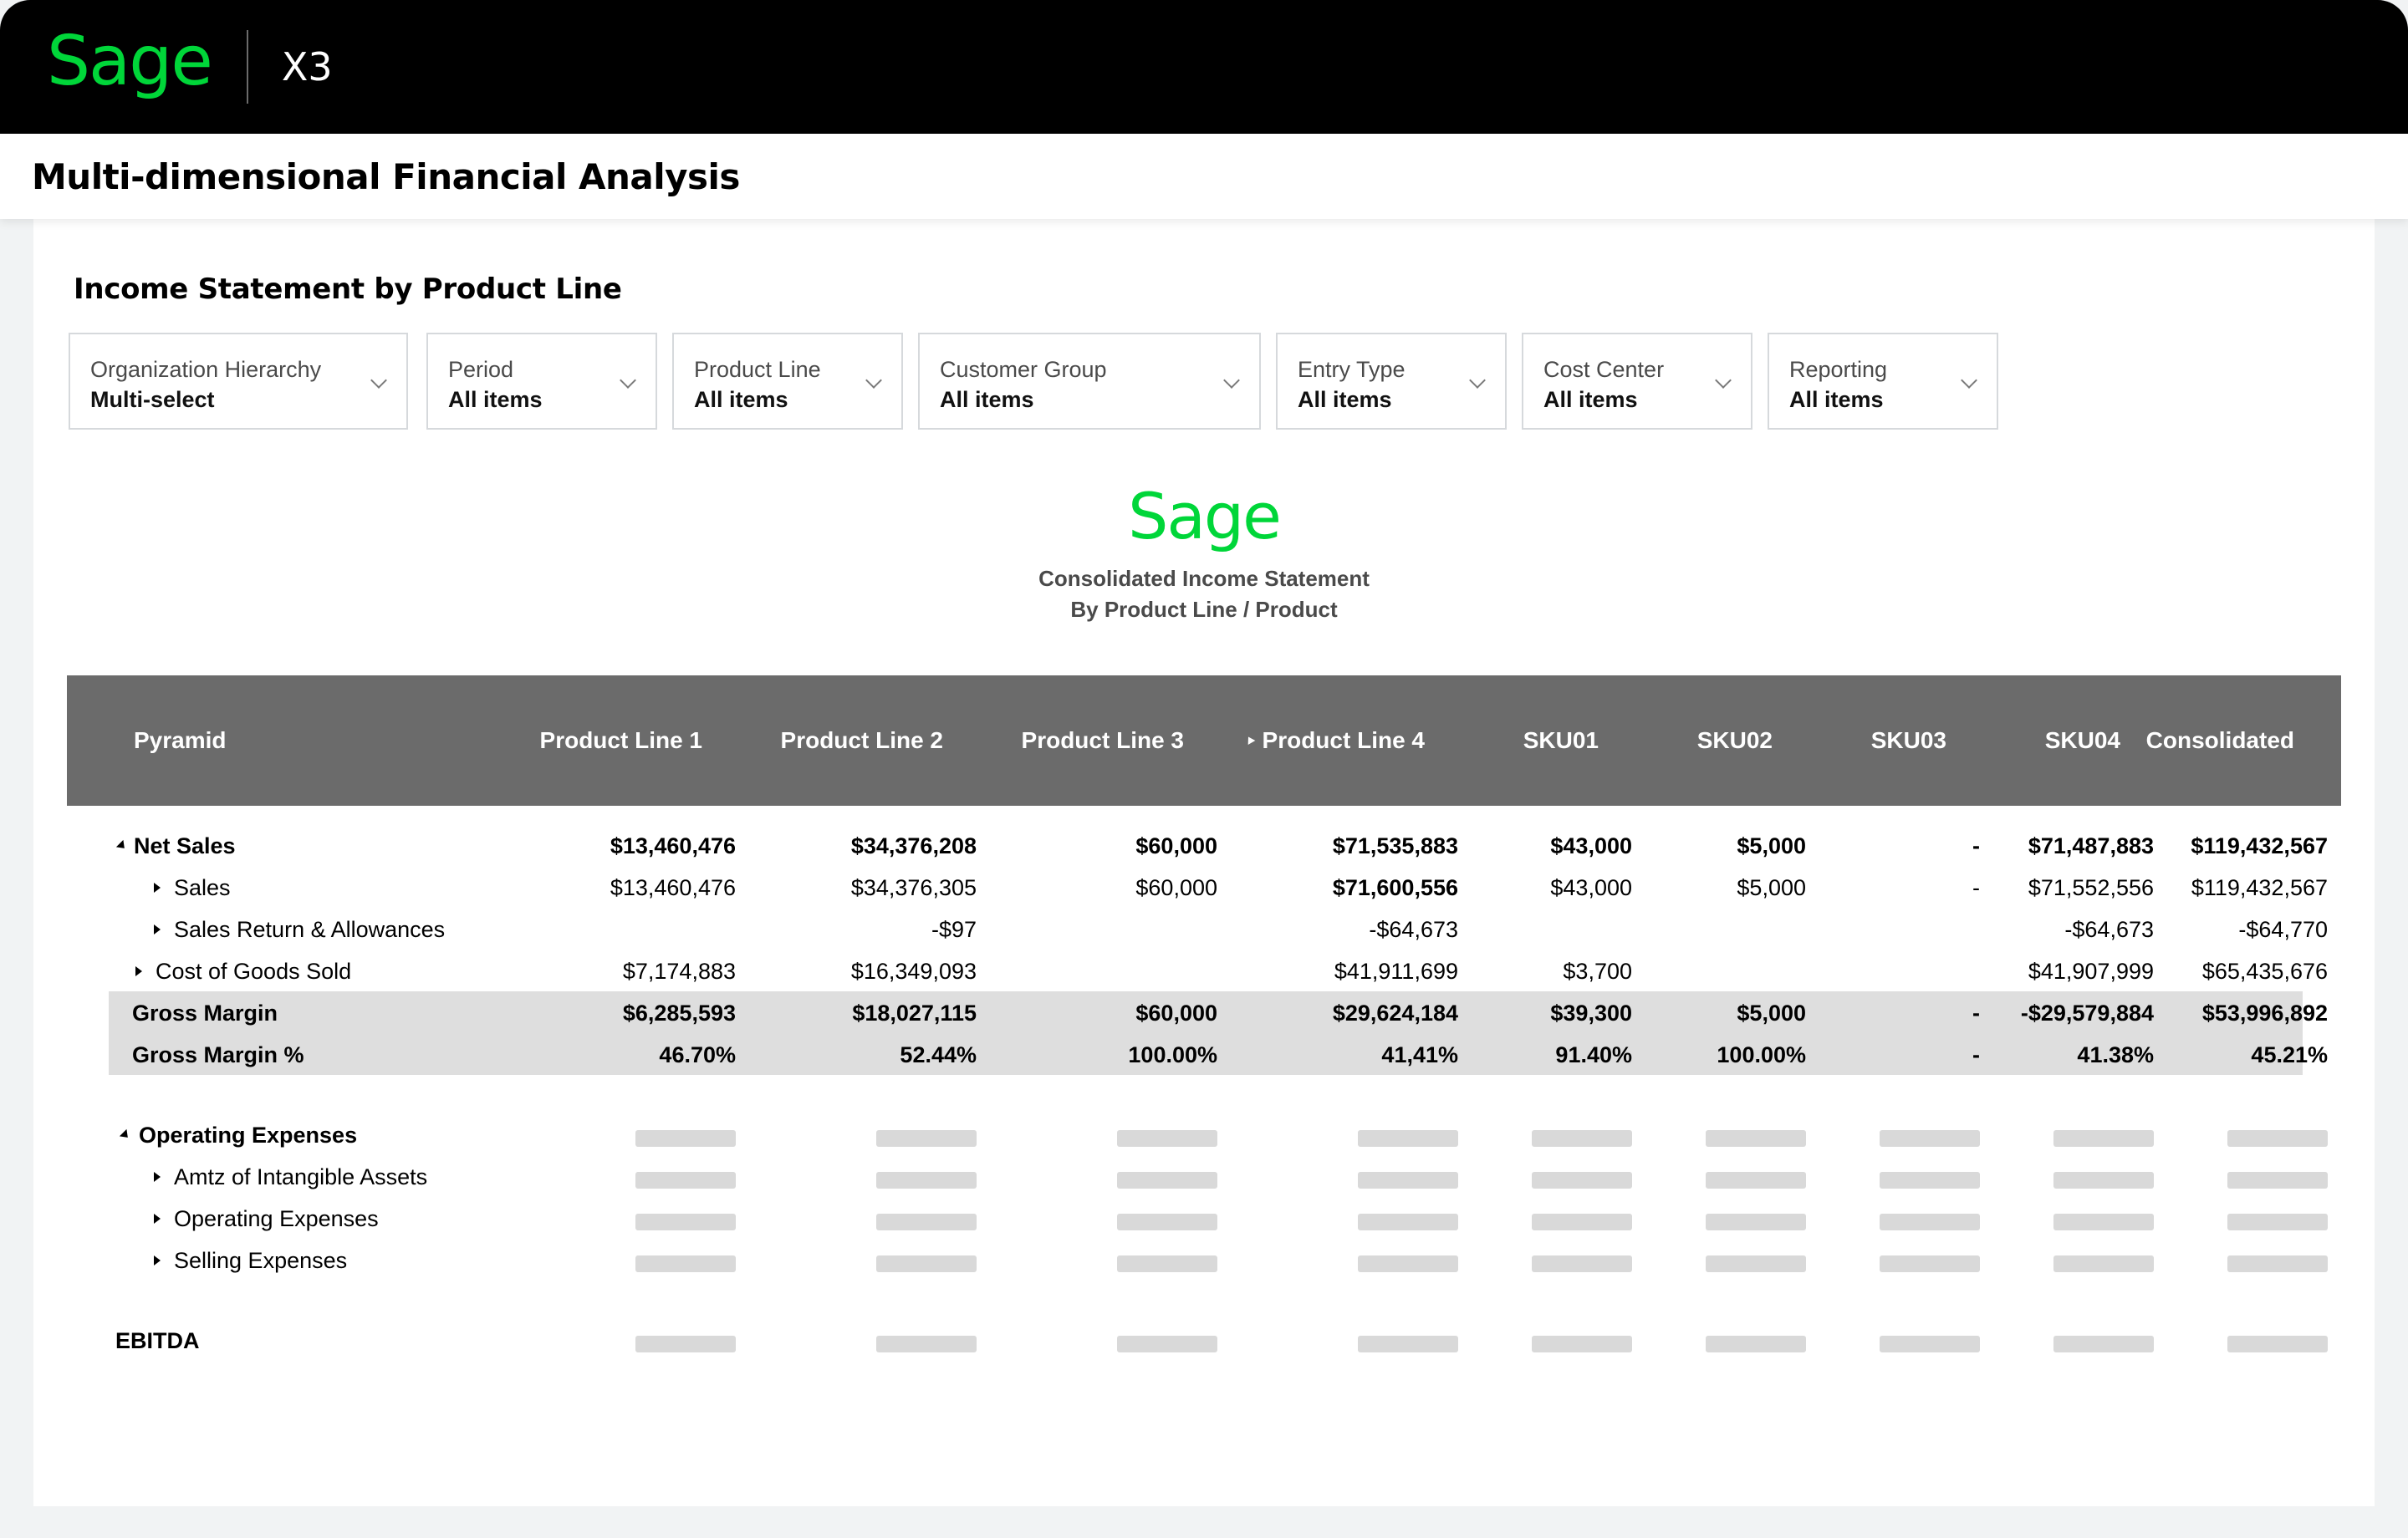 The width and height of the screenshot is (2408, 1538). What do you see at coordinates (261, 1261) in the screenshot?
I see `row-label: Selling Expenses` at bounding box center [261, 1261].